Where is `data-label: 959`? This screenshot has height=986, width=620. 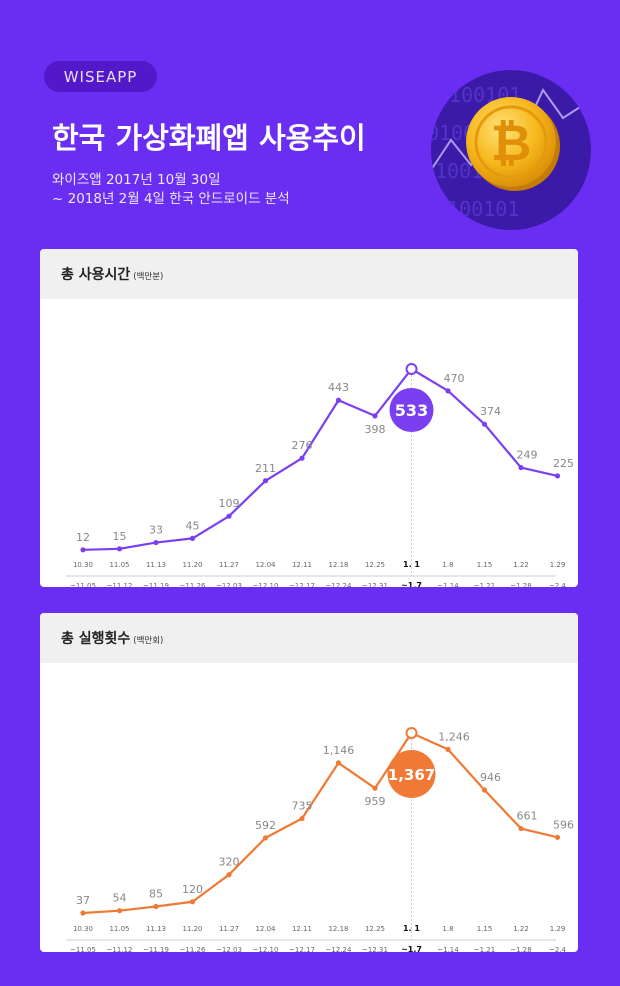 data-label: 959 is located at coordinates (375, 801).